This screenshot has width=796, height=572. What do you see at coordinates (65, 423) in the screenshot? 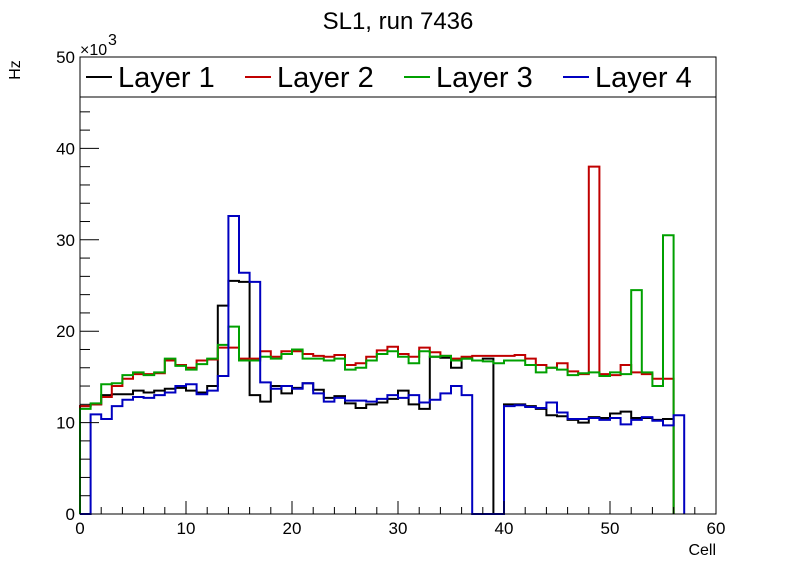
I see `y-tick-label: 10` at bounding box center [65, 423].